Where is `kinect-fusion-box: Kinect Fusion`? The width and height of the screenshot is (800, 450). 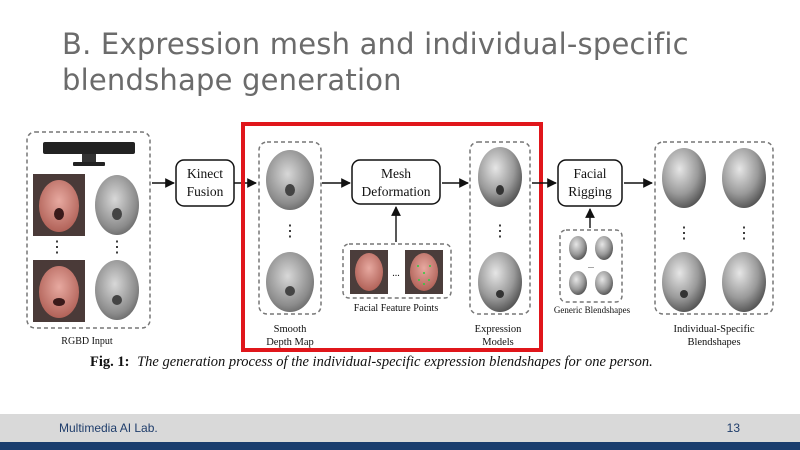
kinect-fusion-box: Kinect Fusion is located at coordinates (205, 183).